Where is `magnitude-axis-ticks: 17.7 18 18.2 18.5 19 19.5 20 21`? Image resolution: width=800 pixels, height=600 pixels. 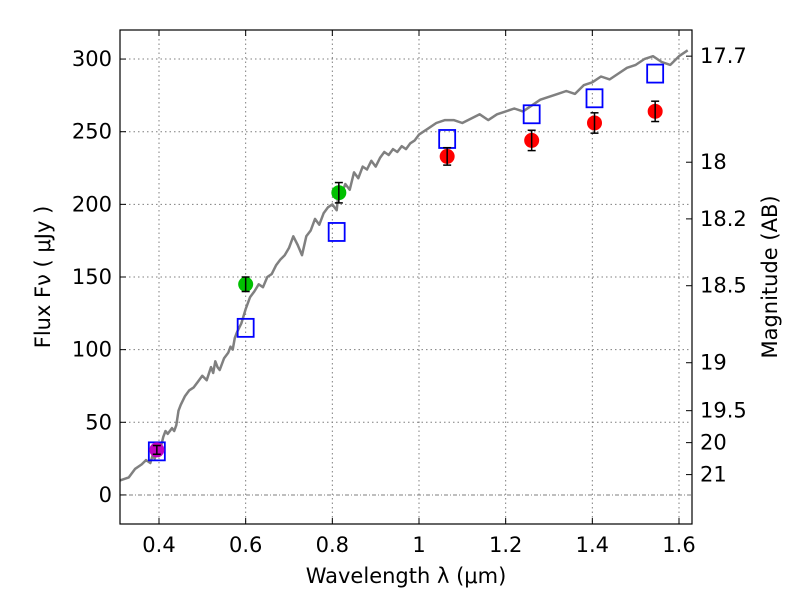 magnitude-axis-ticks: 17.7 18 18.2 18.5 19 19.5 20 21 is located at coordinates (716, 265).